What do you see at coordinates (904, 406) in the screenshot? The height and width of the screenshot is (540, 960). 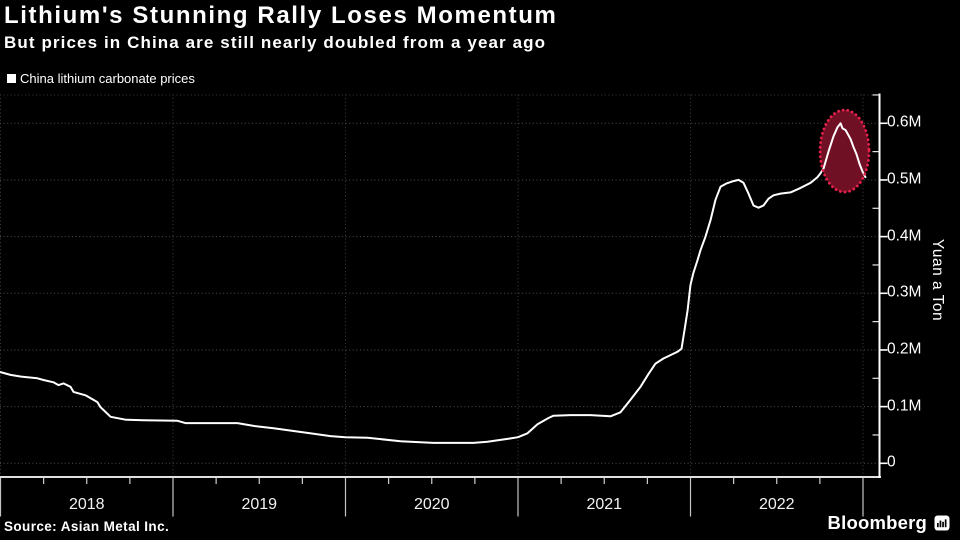 I see `y-axis-tick-label: 0.1M` at bounding box center [904, 406].